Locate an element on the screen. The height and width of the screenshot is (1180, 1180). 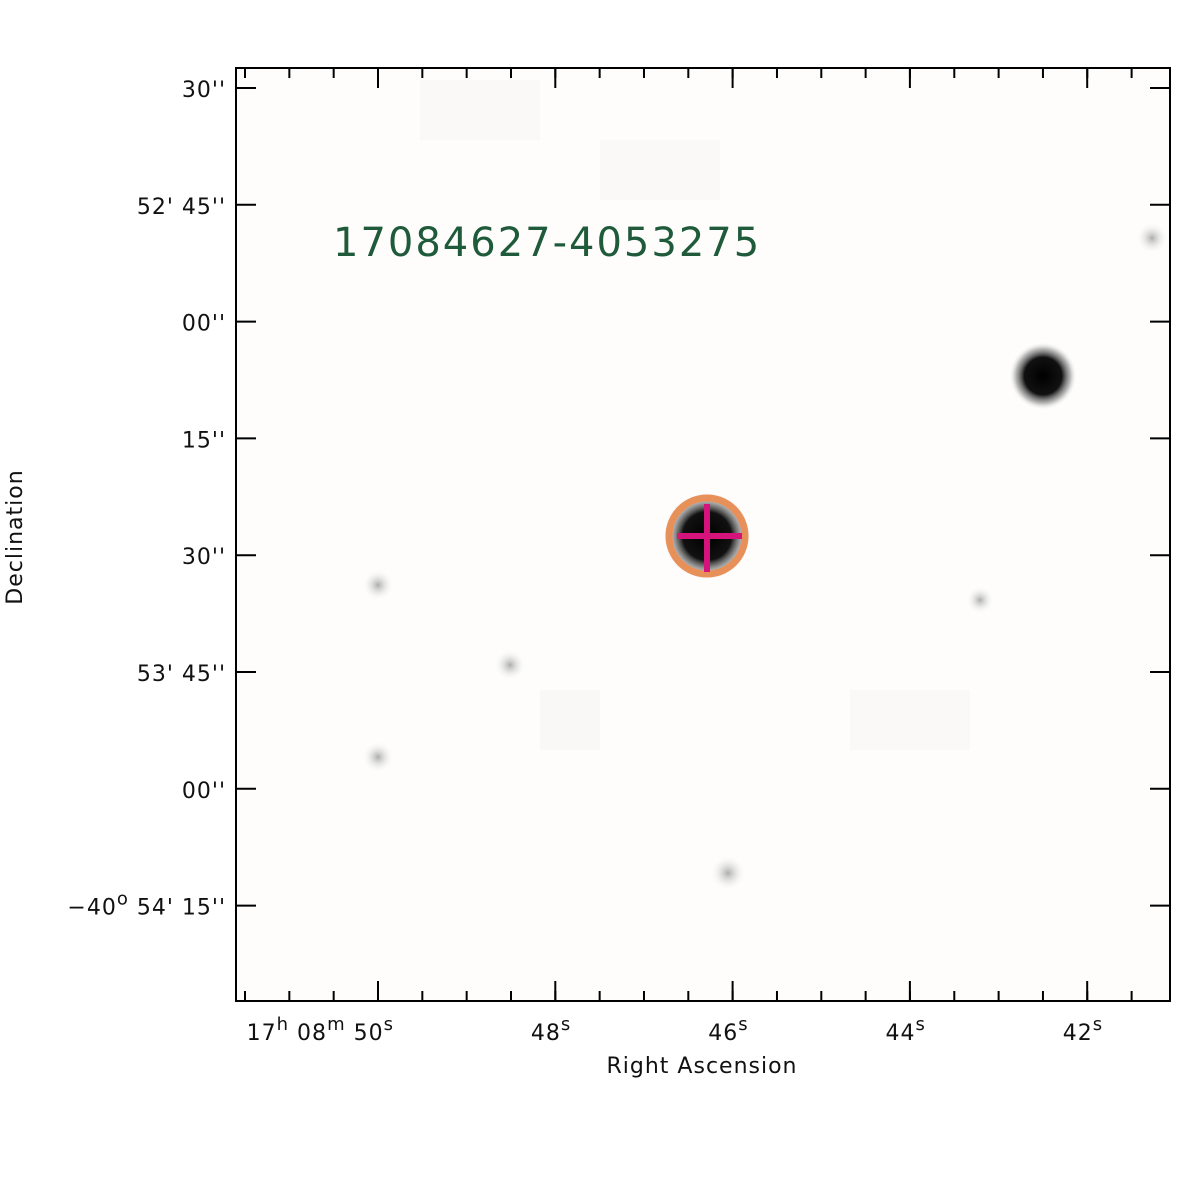
label-part: 48 is located at coordinates (546, 1033).